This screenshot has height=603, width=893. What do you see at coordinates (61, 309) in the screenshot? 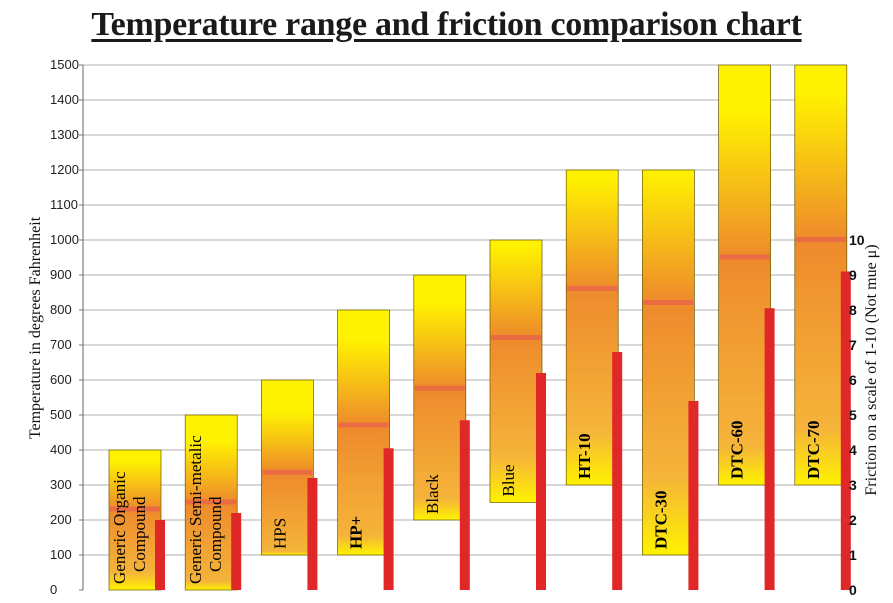
I see `y-tick-label: 800` at bounding box center [61, 309].